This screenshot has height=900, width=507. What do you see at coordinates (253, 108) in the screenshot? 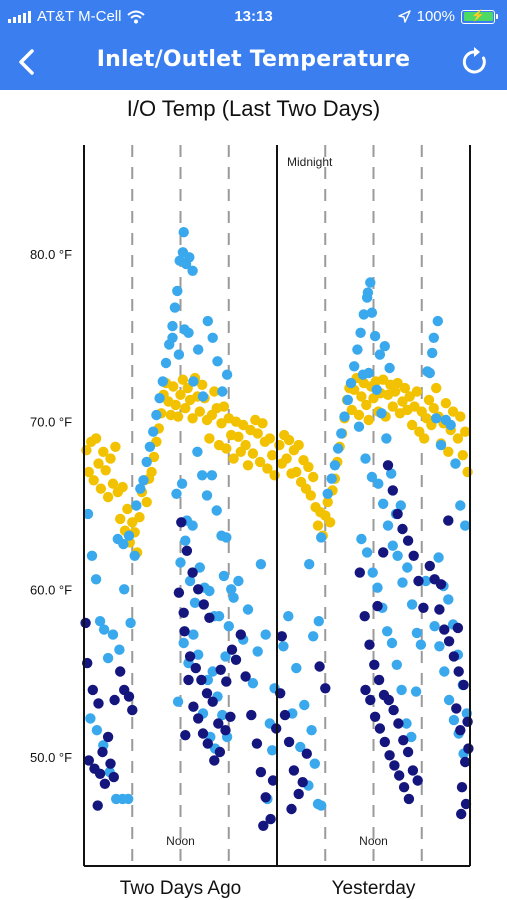
I see `chart-title: I/O Temp (Last Two Days)` at bounding box center [253, 108].